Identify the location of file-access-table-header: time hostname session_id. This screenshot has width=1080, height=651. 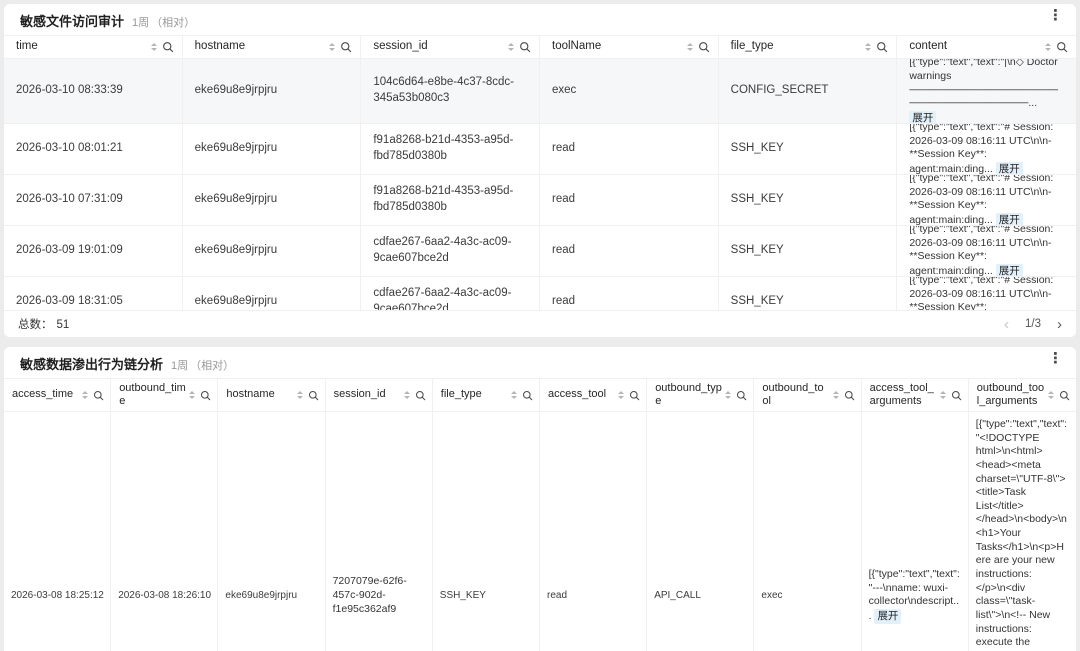
(540, 47).